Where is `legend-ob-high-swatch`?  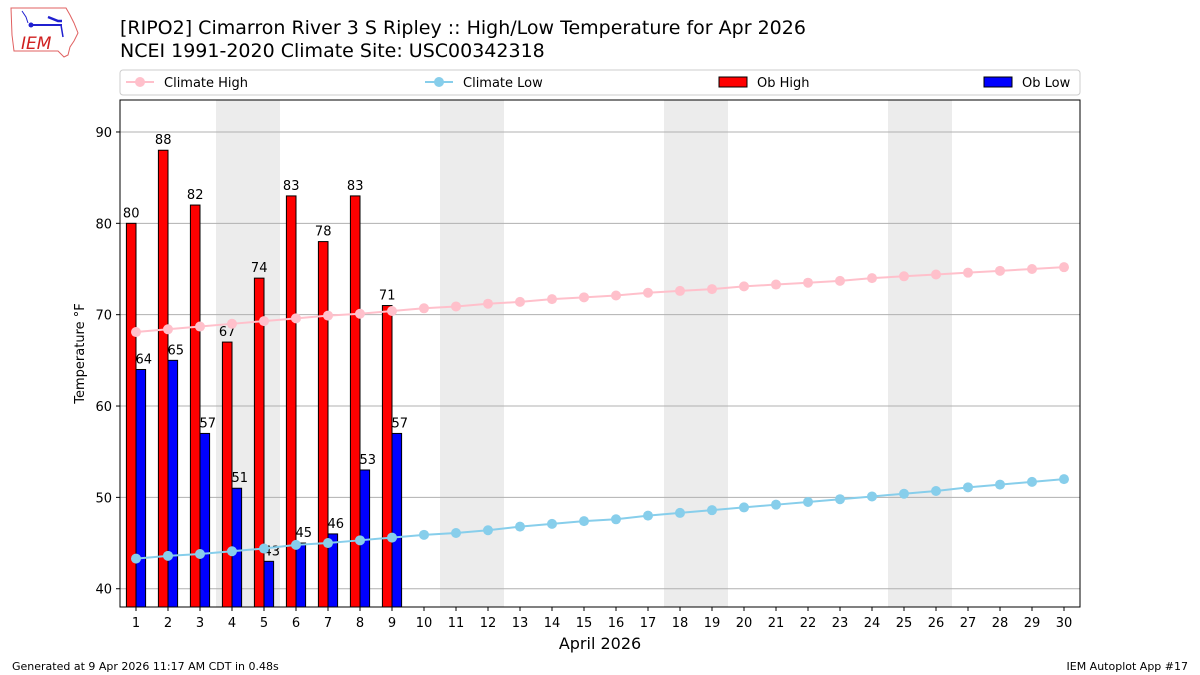
legend-ob-high-swatch is located at coordinates (733, 82).